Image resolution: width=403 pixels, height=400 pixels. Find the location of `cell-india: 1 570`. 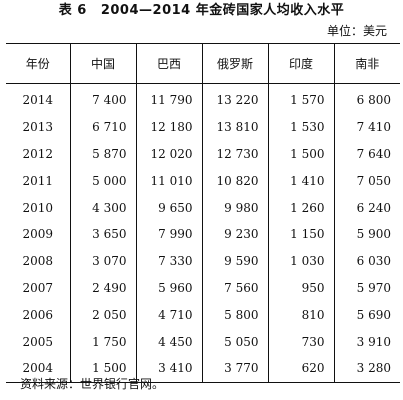

cell-india: 1 570 is located at coordinates (301, 98).